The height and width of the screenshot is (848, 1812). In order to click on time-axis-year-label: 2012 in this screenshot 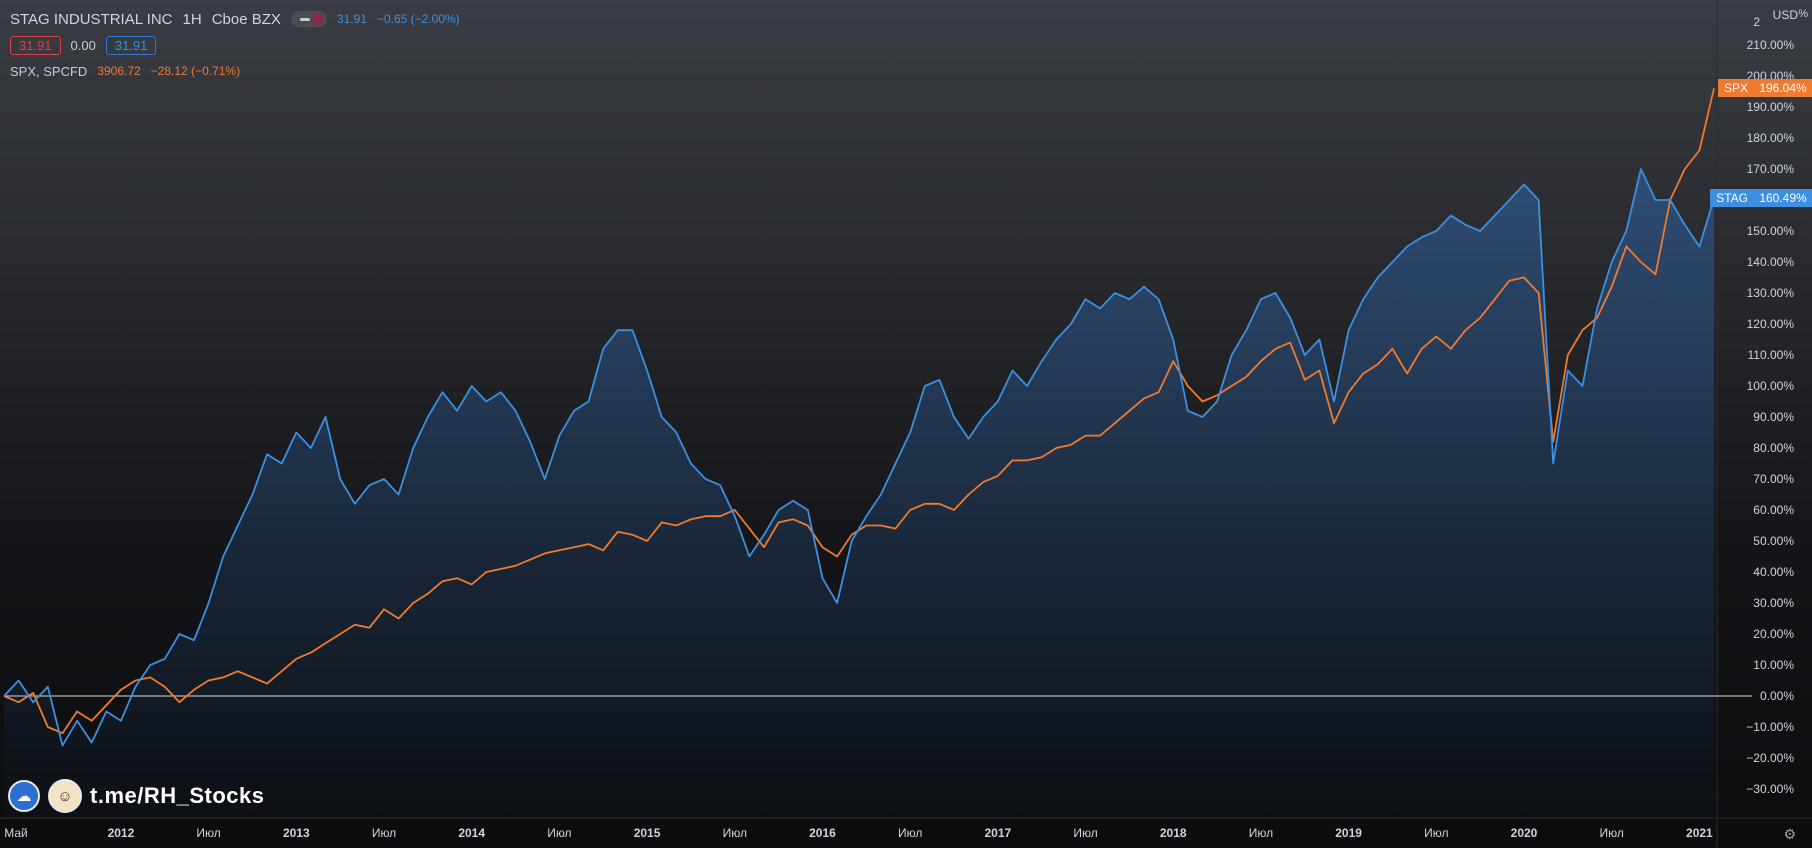, I will do `click(121, 833)`.